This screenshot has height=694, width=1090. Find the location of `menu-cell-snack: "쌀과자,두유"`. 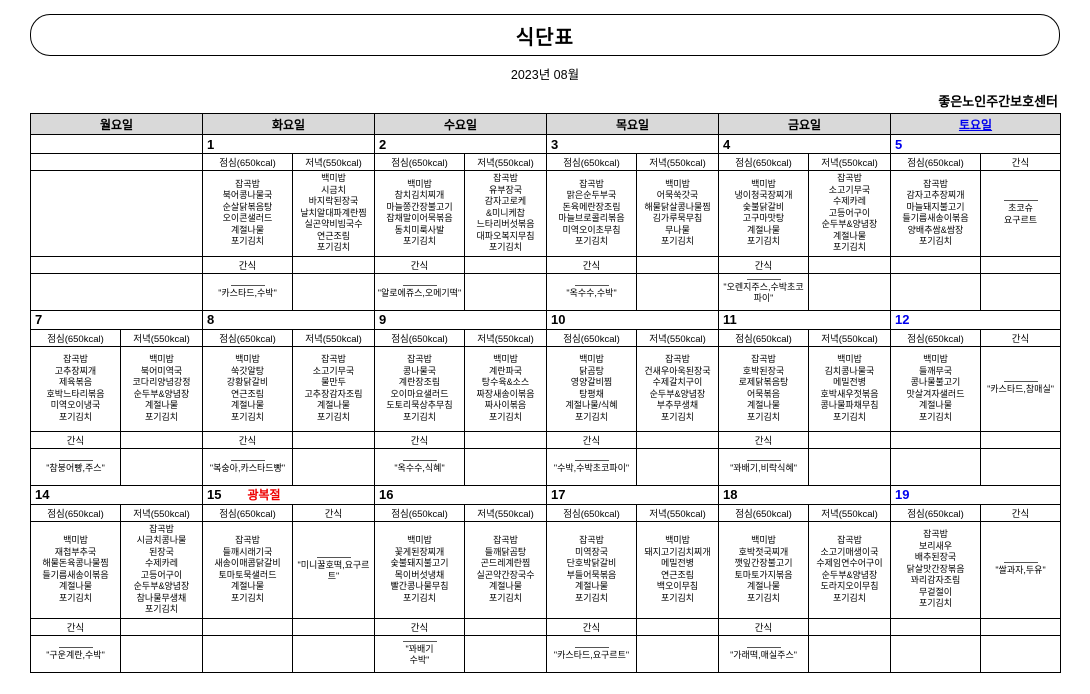

menu-cell-snack: "쌀과자,두유" is located at coordinates (1020, 569).